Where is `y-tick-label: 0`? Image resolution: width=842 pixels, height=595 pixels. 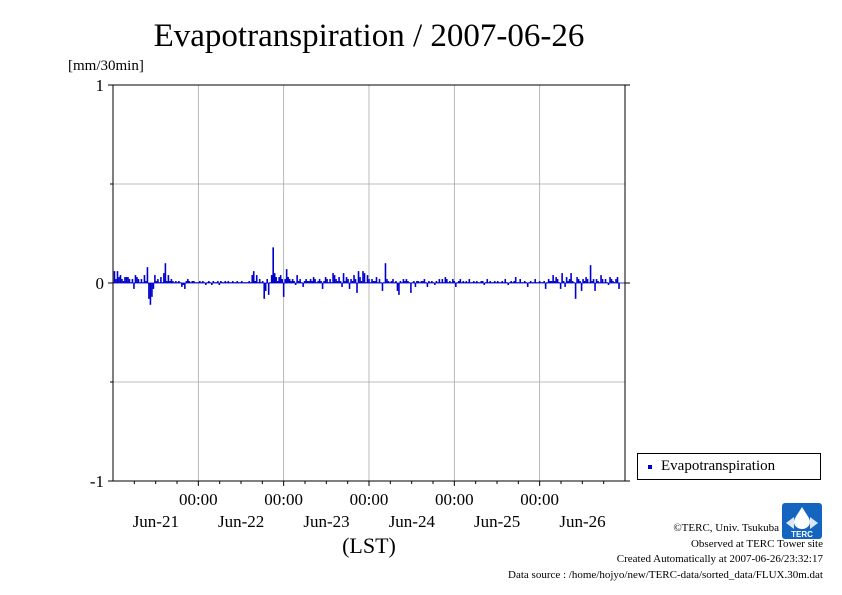
y-tick-label: 0 is located at coordinates (100, 283).